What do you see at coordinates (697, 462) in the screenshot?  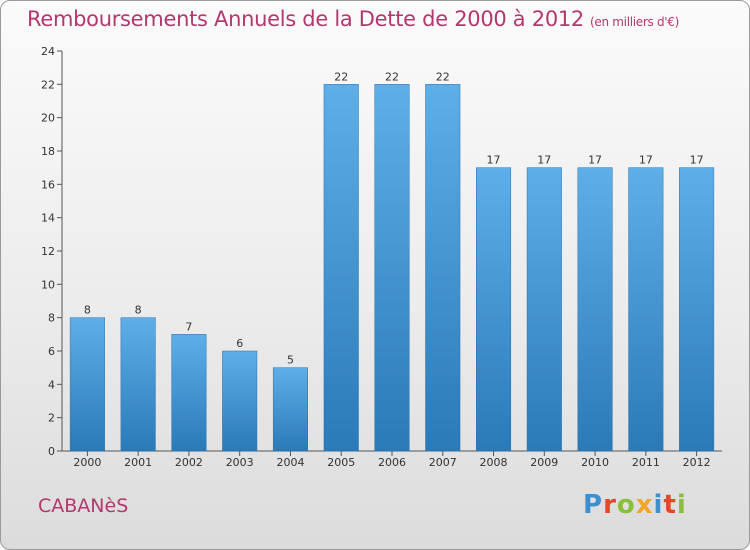 I see `x-tick-label: 2012` at bounding box center [697, 462].